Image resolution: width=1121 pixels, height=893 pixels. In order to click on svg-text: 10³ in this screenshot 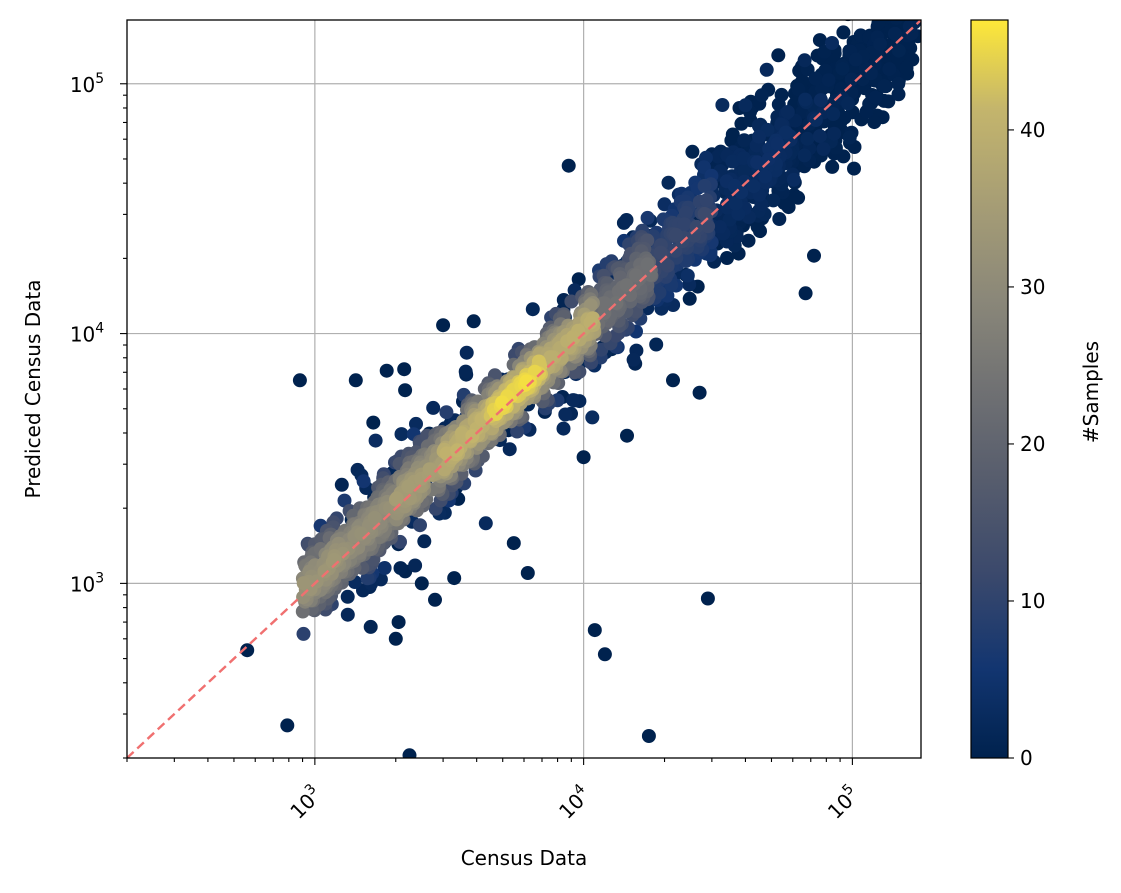, I will do `click(305, 802)`.